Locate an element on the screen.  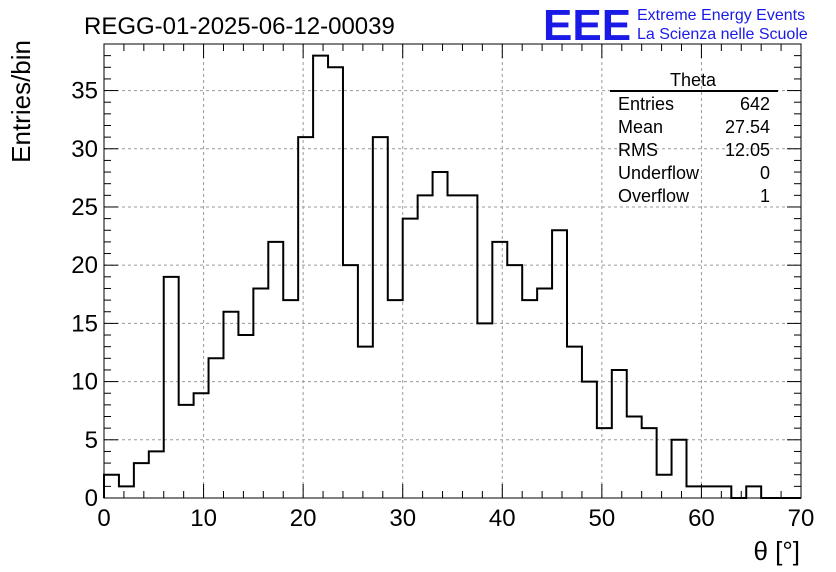
logo-line-1: Extreme Energy Events is located at coordinates (721, 15).